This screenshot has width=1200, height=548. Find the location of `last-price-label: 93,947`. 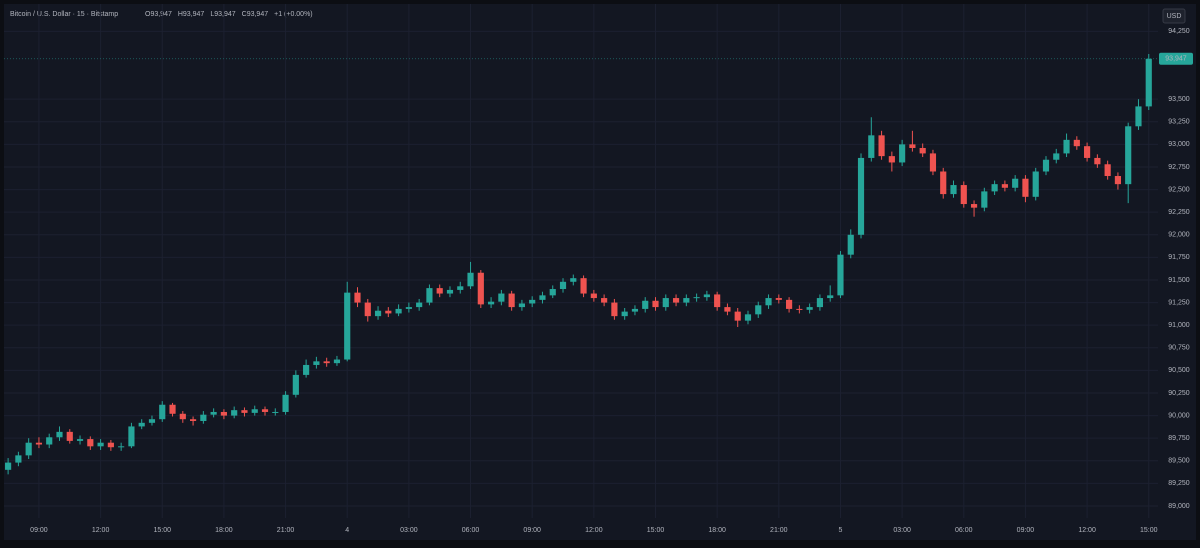

last-price-label: 93,947 is located at coordinates (1176, 59).